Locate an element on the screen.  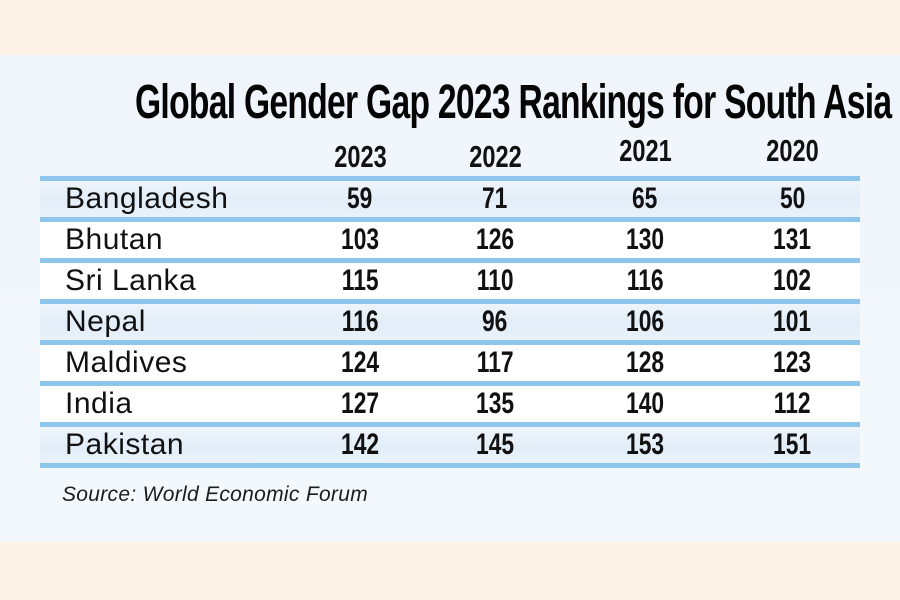
table-row-bangladesh: Bangladesh 59 71 65 50 is located at coordinates (450, 196).